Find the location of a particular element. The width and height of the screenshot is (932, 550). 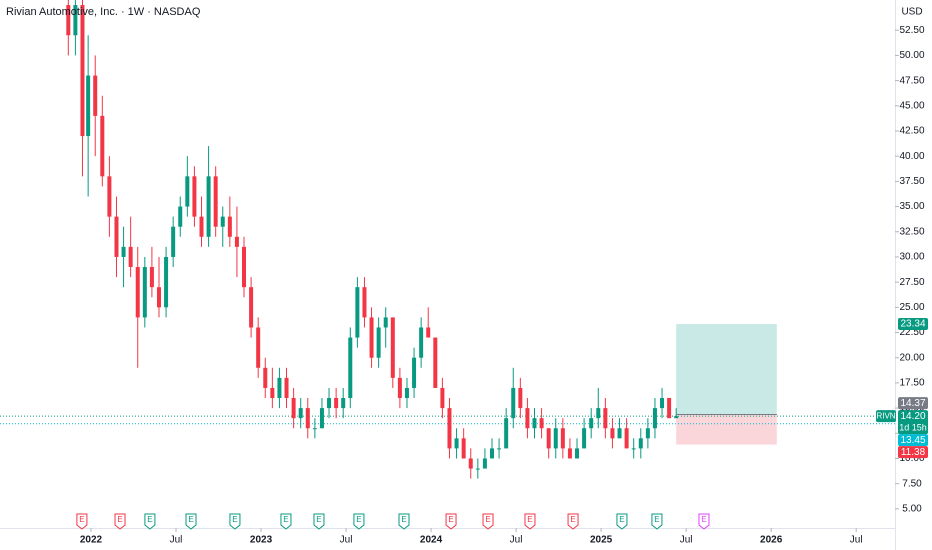

y-tick-label: 32.50 is located at coordinates (911, 231).